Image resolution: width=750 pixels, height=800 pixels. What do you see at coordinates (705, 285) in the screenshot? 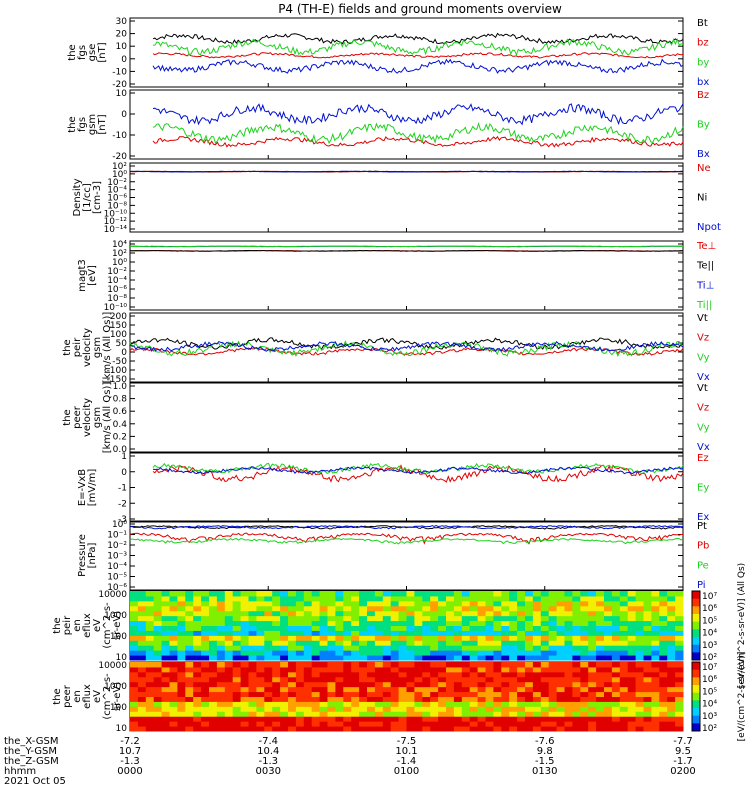
I see `legend-Ti⊥: Ti⊥` at bounding box center [705, 285].